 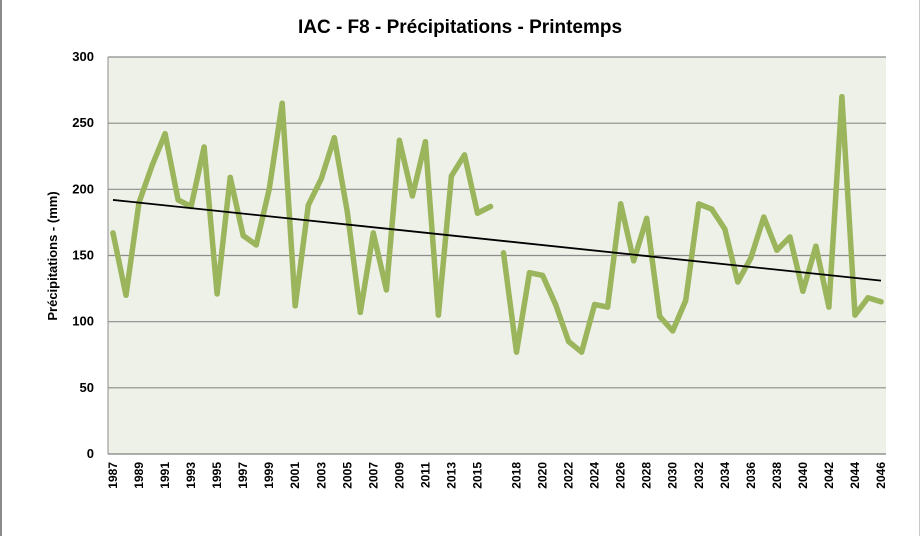 What do you see at coordinates (90, 453) in the screenshot?
I see `y-tick-label: 0` at bounding box center [90, 453].